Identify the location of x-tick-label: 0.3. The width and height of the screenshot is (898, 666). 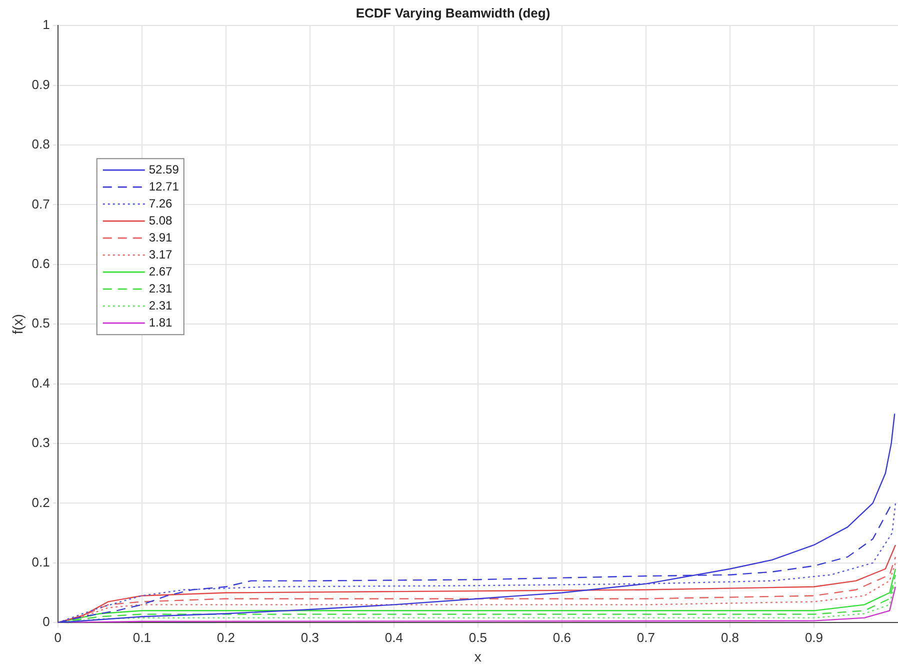
(309, 637).